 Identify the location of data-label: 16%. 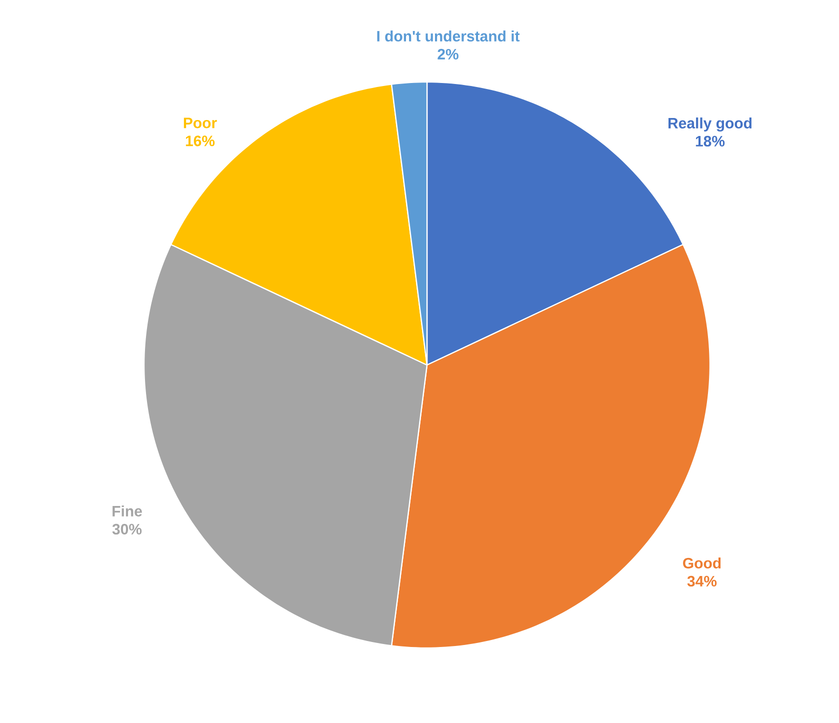
(200, 141).